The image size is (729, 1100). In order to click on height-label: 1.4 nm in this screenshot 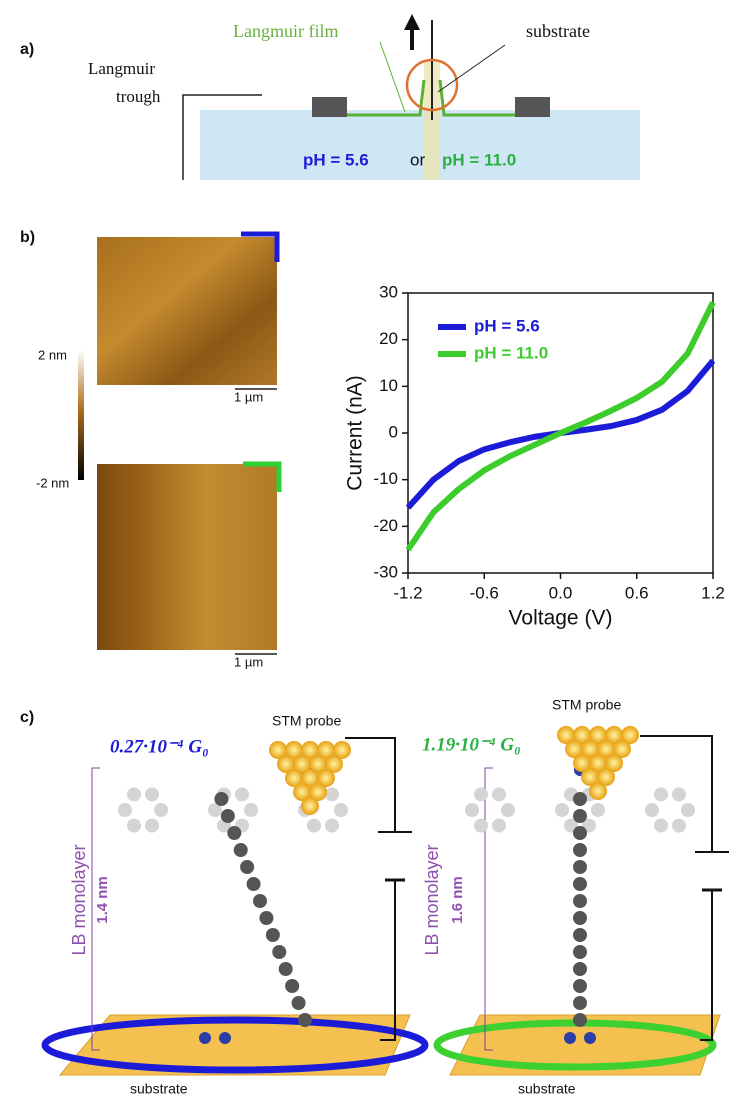, I will do `click(102, 900)`.